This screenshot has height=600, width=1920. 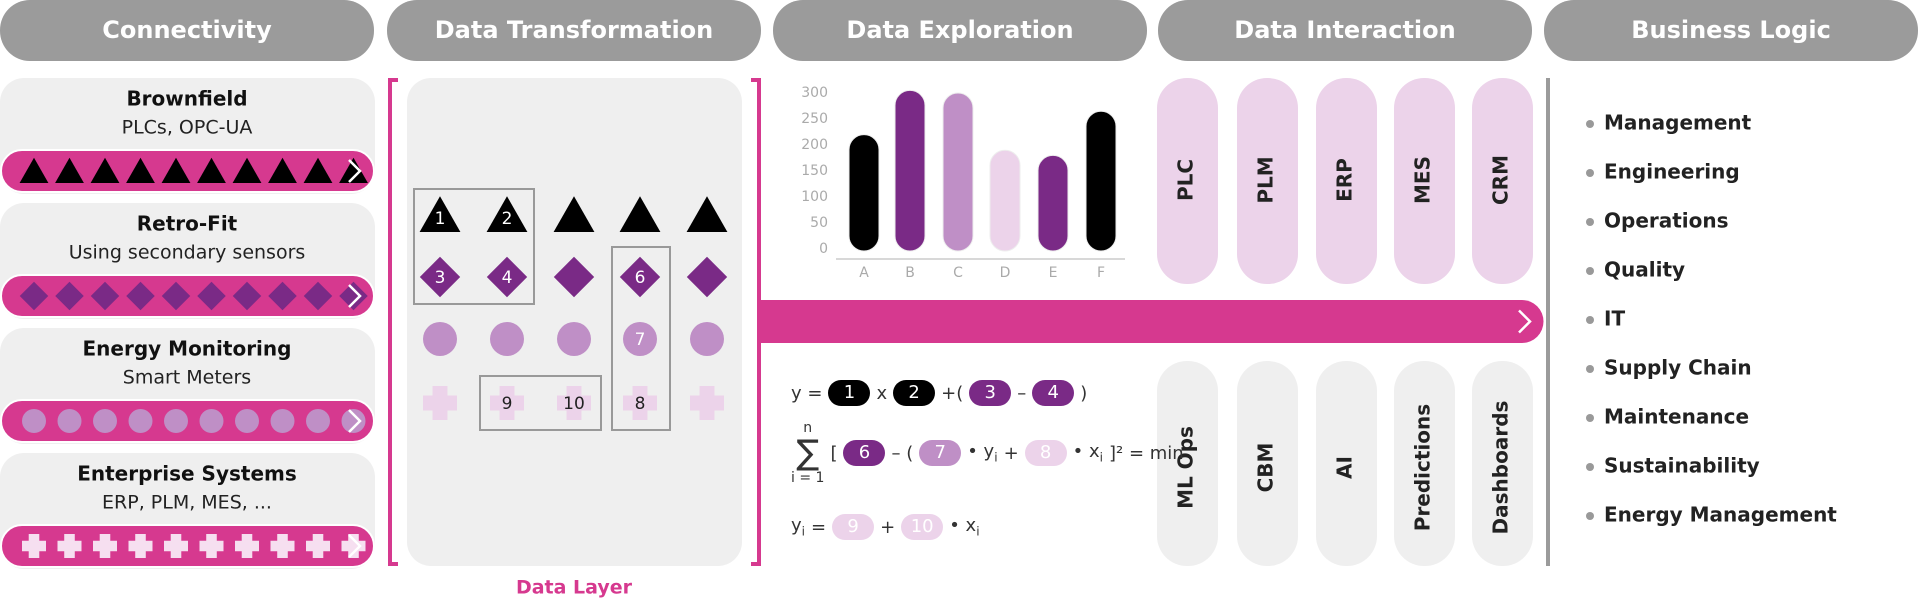 I want to click on y-tick-label: 0, so click(x=823, y=249).